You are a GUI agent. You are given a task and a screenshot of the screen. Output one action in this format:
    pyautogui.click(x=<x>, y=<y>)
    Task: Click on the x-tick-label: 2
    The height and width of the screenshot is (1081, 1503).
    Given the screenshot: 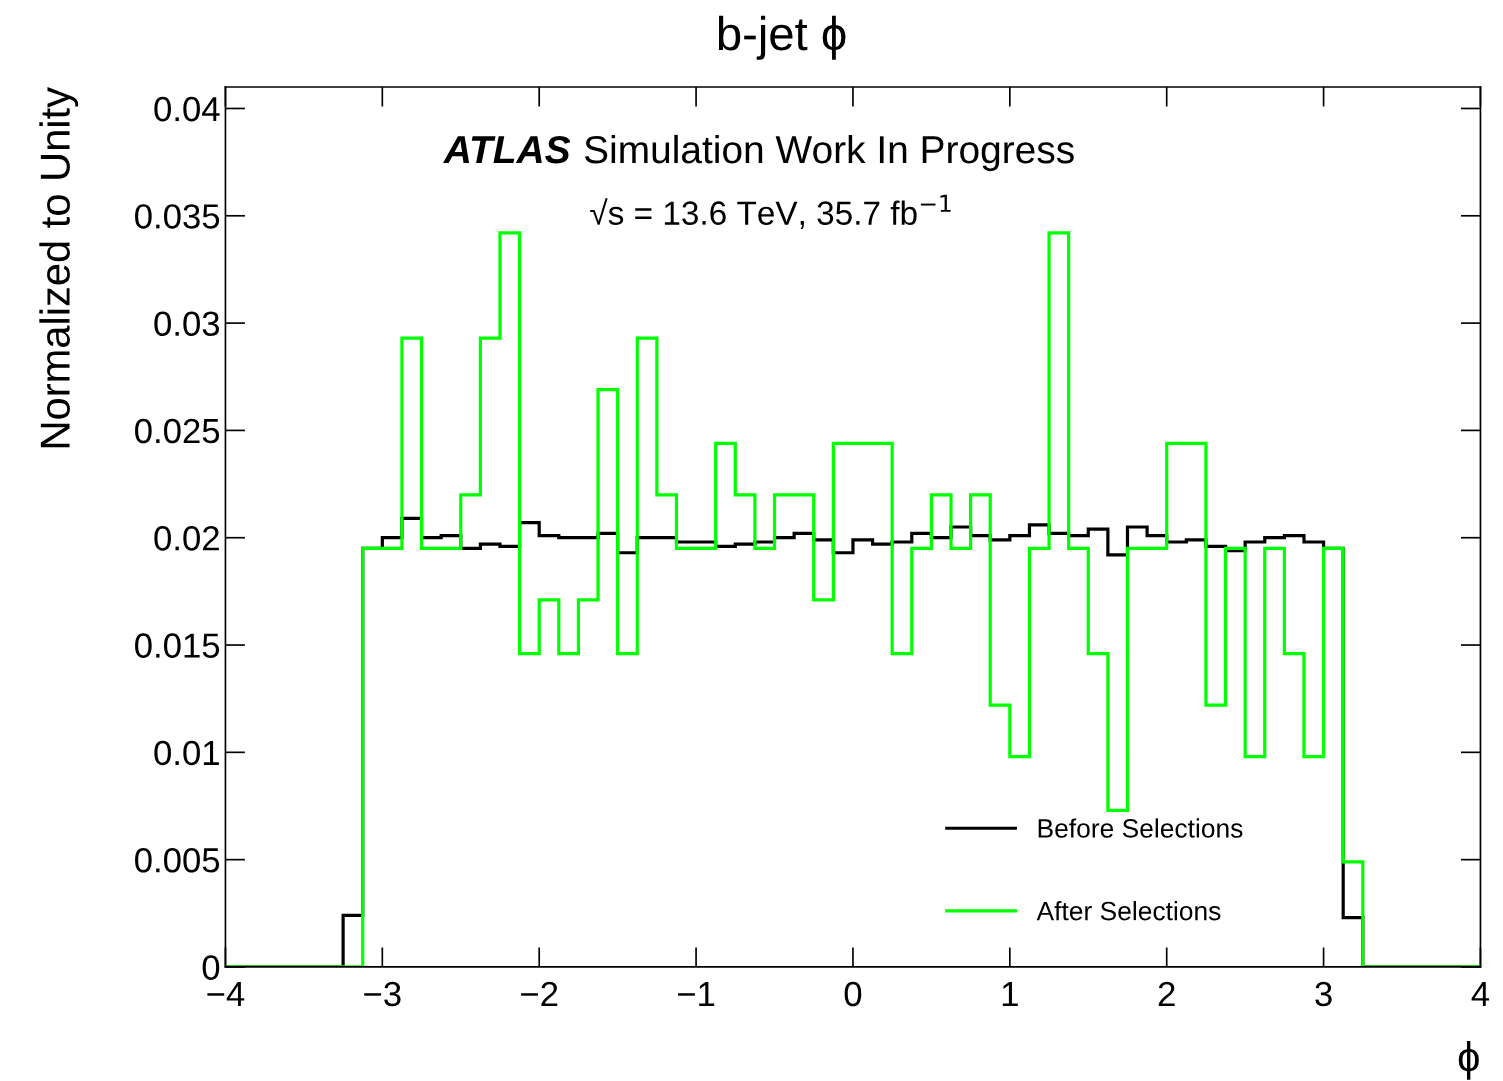 What is the action you would take?
    pyautogui.click(x=1166, y=994)
    